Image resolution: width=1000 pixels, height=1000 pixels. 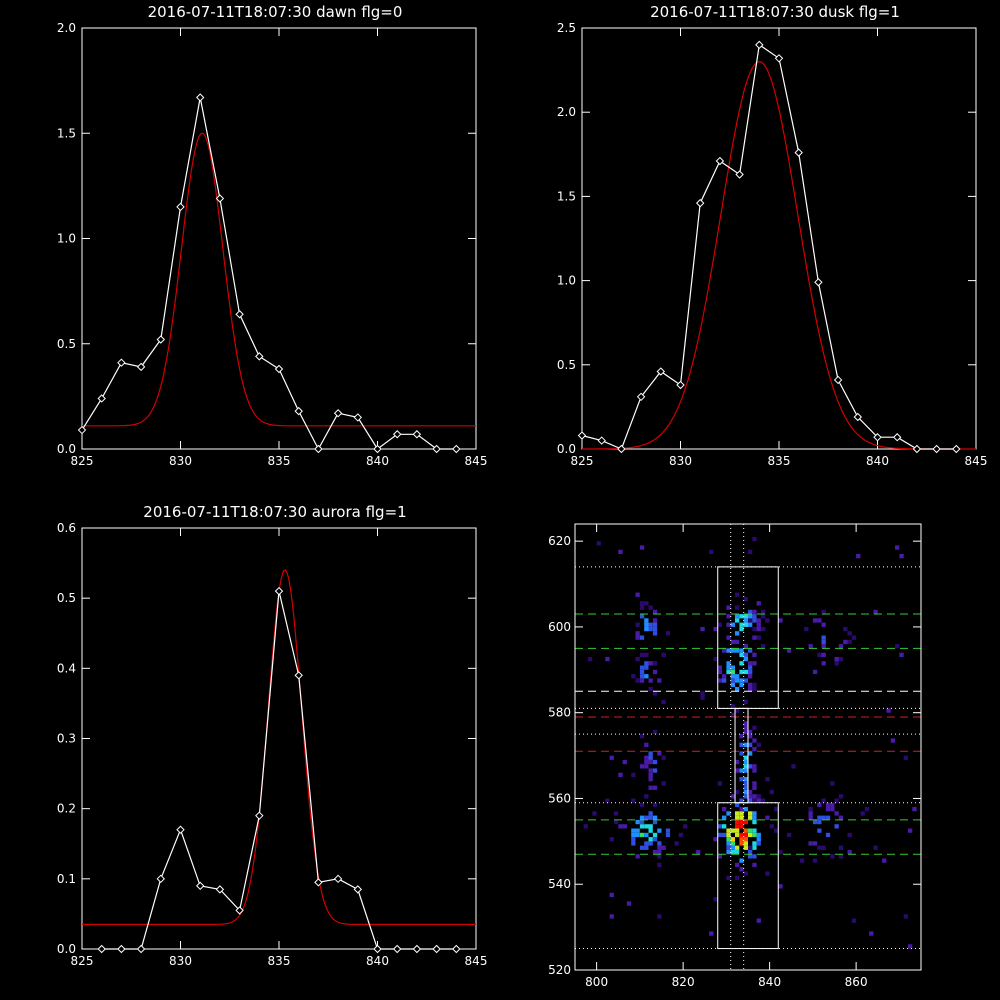 I want to click on heatmap-x-tick-label: 860, so click(x=856, y=982).